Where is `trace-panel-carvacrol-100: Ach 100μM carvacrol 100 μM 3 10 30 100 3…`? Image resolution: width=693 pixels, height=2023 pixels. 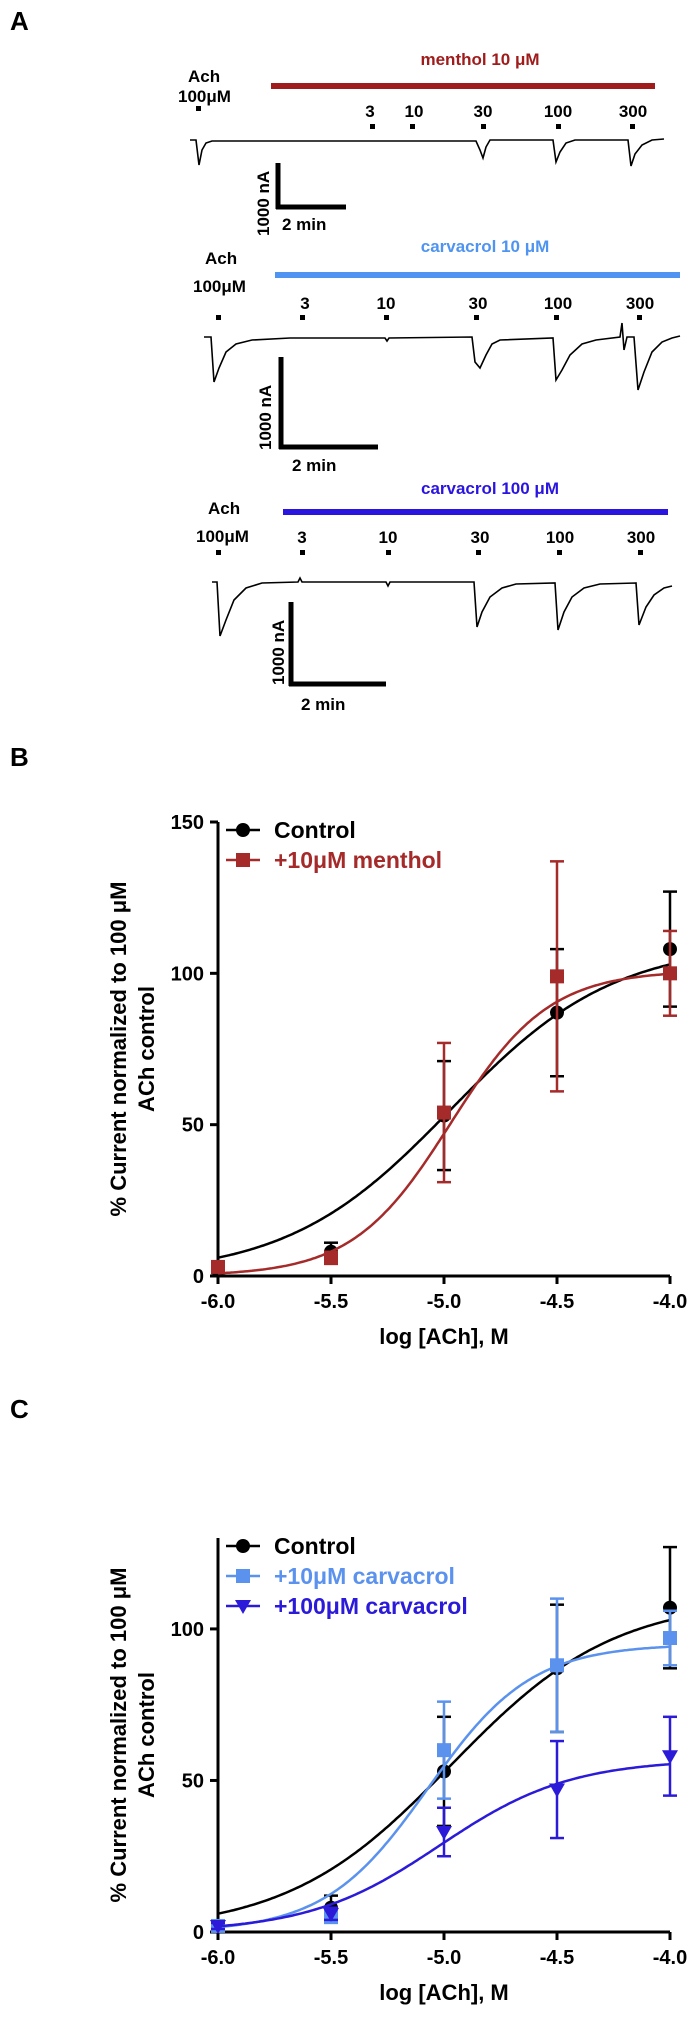
trace-panel-carvacrol-100: Ach 100μM carvacrol 100 μM 3 10 30 100 3… is located at coordinates (434, 596).